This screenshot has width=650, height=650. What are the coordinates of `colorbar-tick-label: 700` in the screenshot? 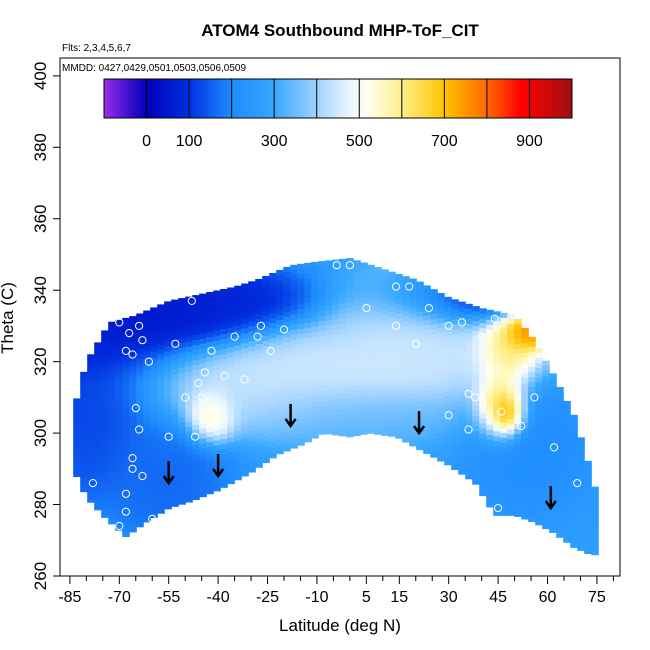 It's located at (444, 141).